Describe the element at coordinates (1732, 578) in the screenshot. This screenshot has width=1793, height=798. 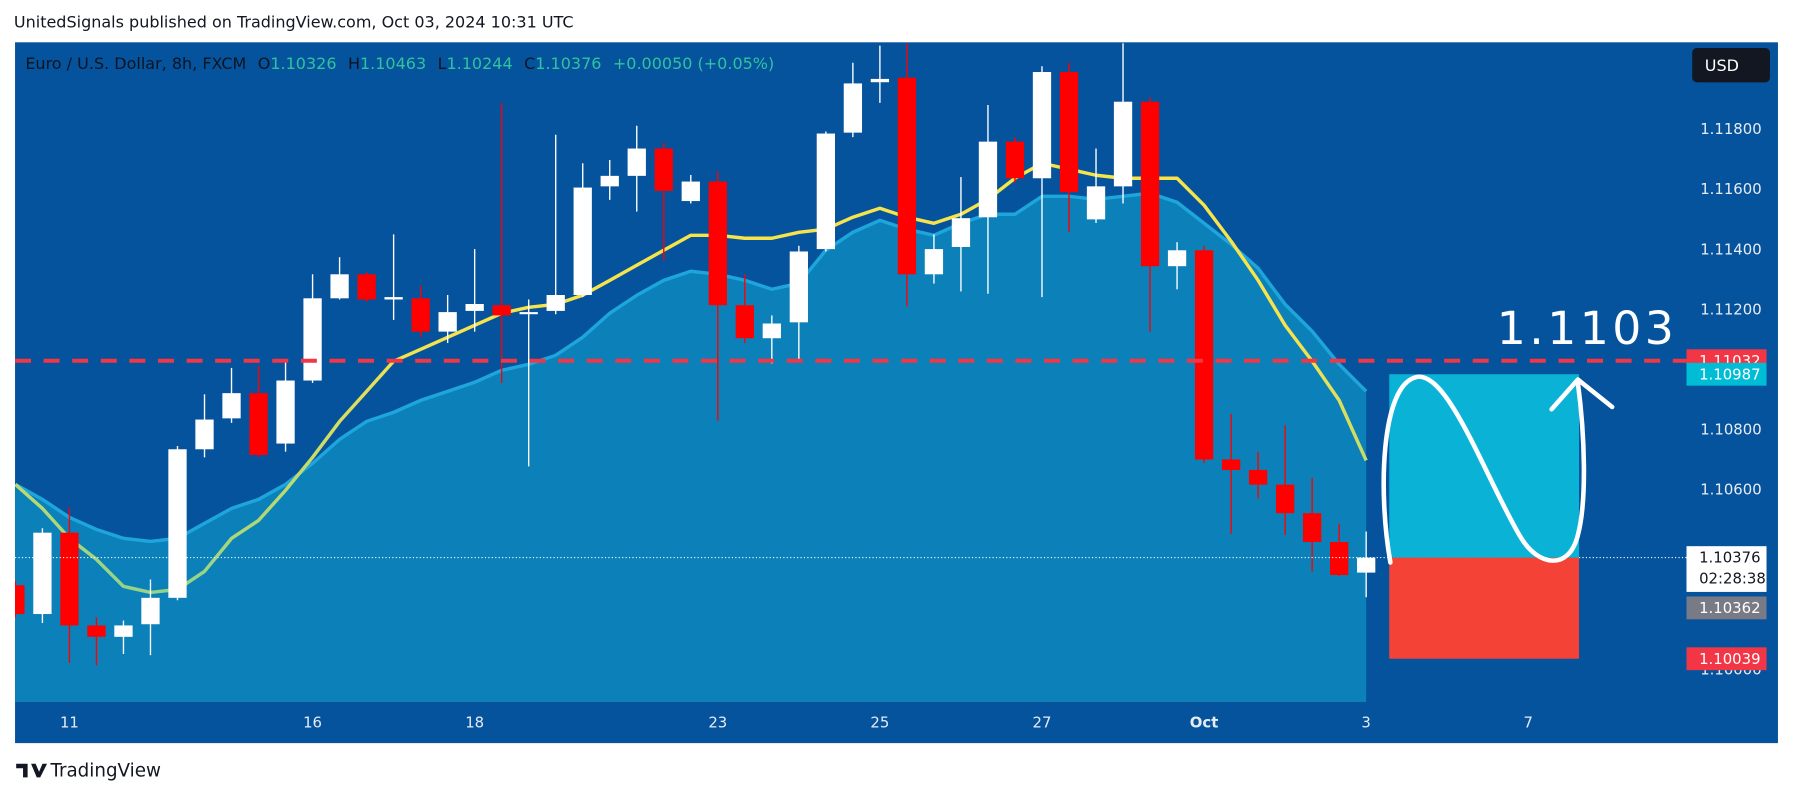
I see `countdown-label: 02:28:38` at that location.